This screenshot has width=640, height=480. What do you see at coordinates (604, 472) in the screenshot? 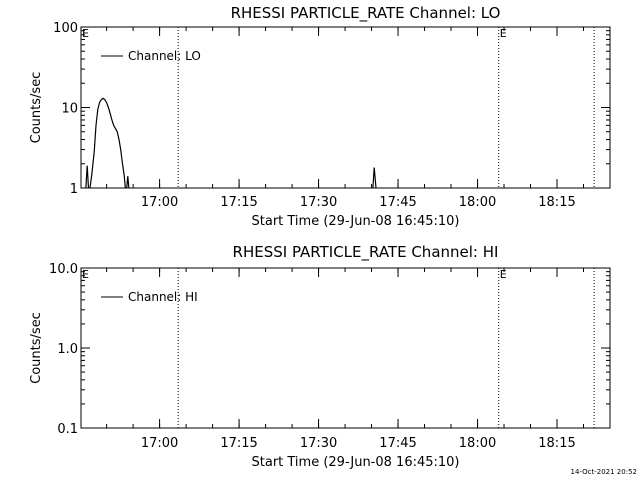
I see `footer-timestamp: 14-Oct-2021 20:52` at bounding box center [604, 472].